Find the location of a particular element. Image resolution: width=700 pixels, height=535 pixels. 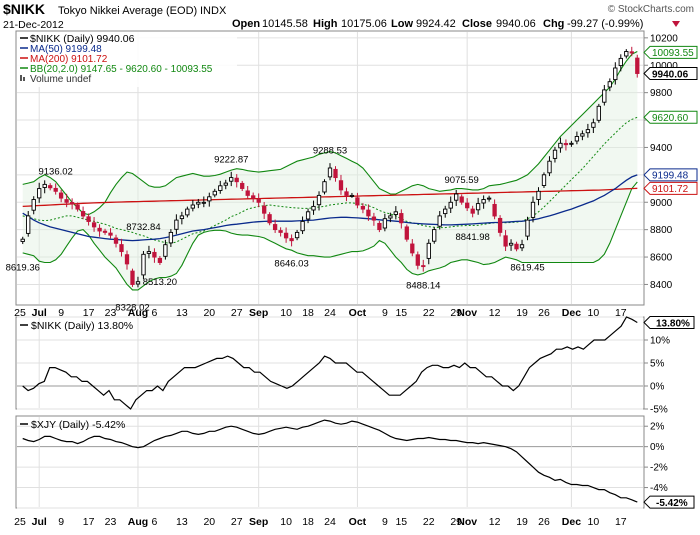

chg-value: -99.27 (-0.99%) is located at coordinates (605, 24).